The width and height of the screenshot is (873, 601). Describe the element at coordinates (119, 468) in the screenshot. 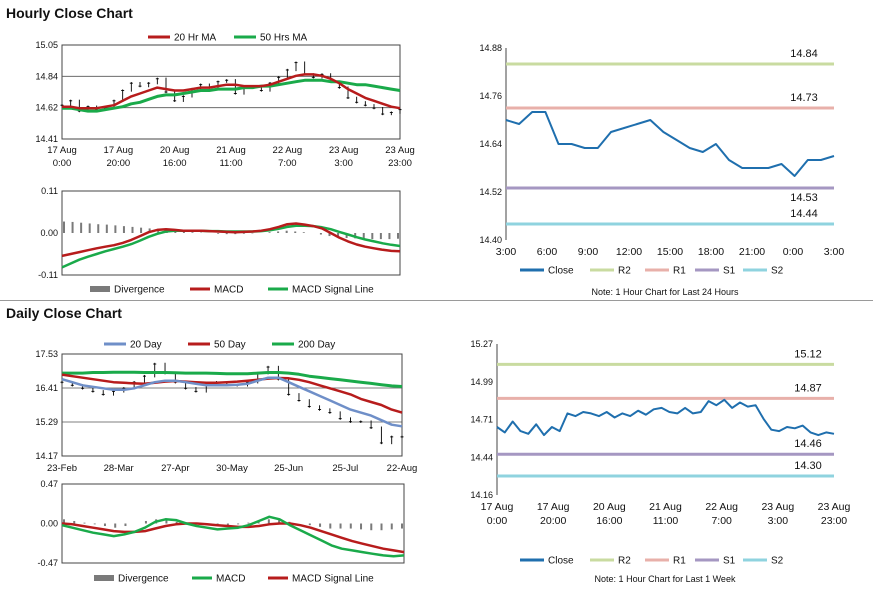

I see `daily-price-x-tick-label: 28-Mar` at that location.